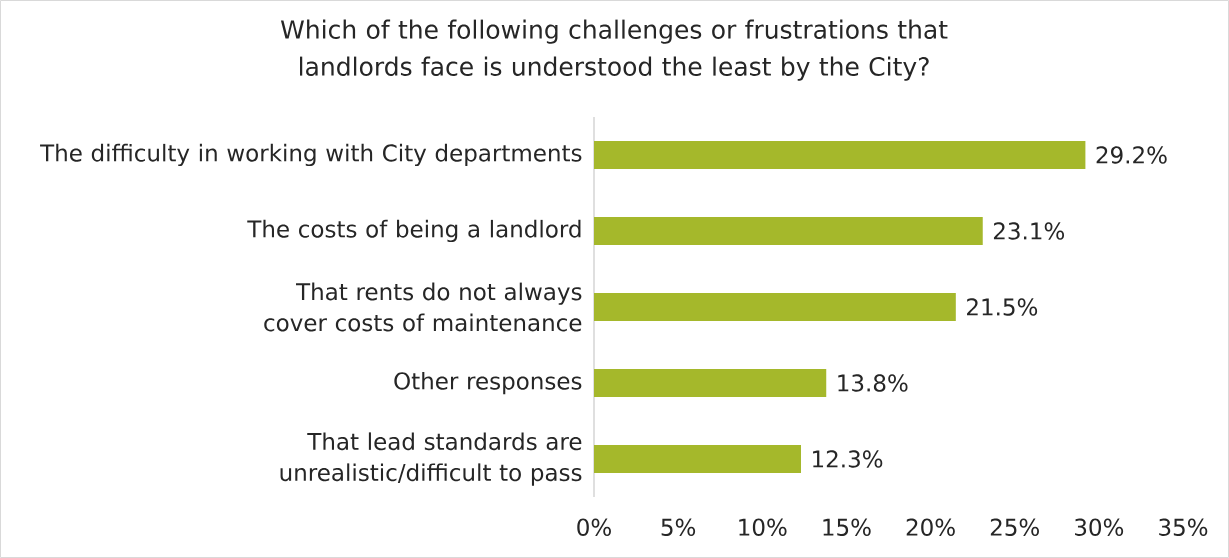  I want to click on y-tick-label: That lead standards are unrealistic/difficult to pass, so click(431, 459).